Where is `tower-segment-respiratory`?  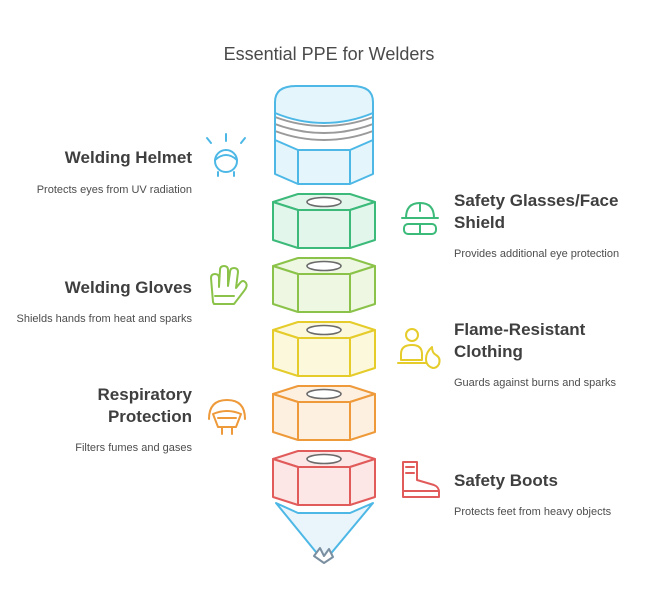
tower-segment-respiratory is located at coordinates (324, 413).